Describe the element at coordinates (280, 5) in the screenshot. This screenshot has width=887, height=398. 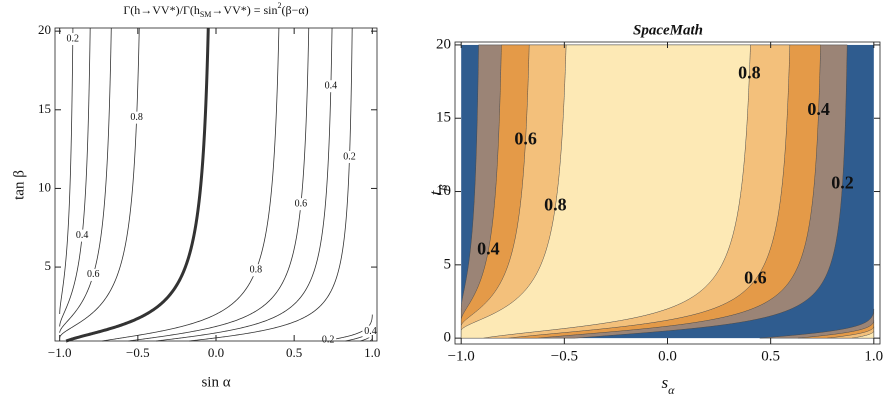
I see `title-superscript: 2` at that location.